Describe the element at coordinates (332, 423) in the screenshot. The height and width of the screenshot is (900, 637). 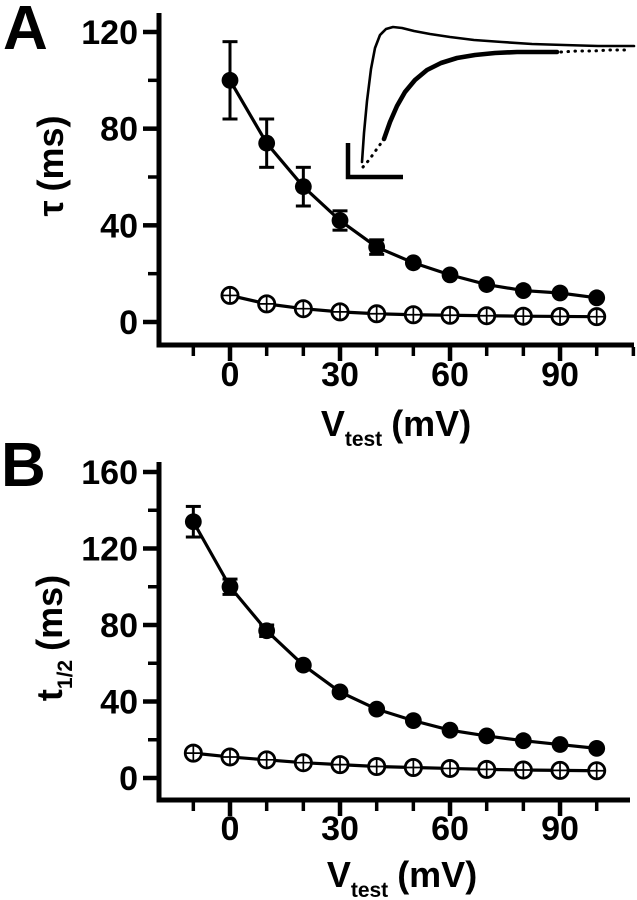
I see `panel-a-x-axis-symbol: V` at that location.